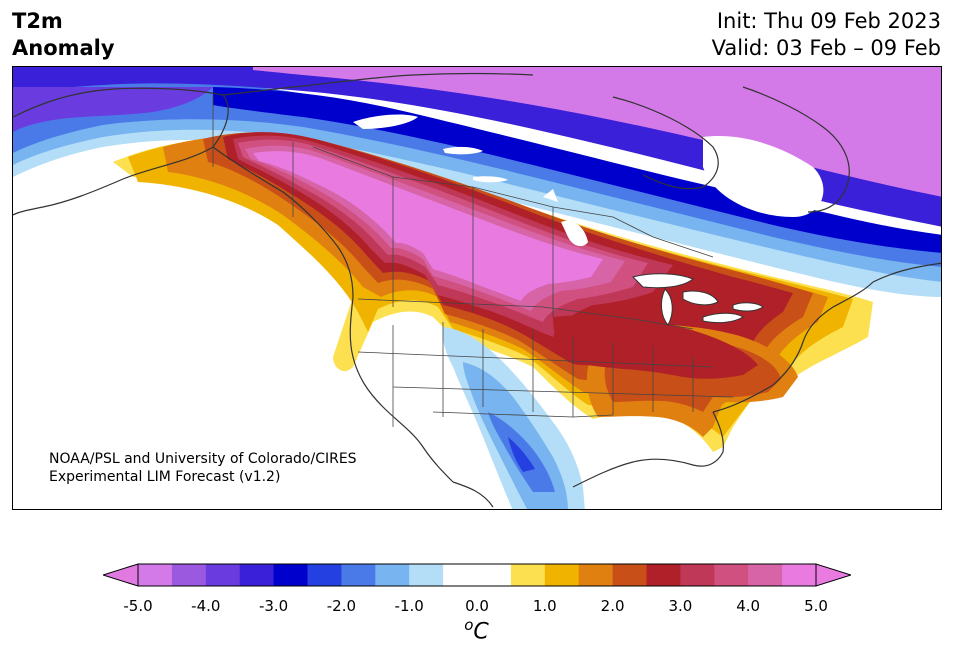  I want to click on valid-range: Valid: 03 Feb – 09 Feb, so click(826, 48).